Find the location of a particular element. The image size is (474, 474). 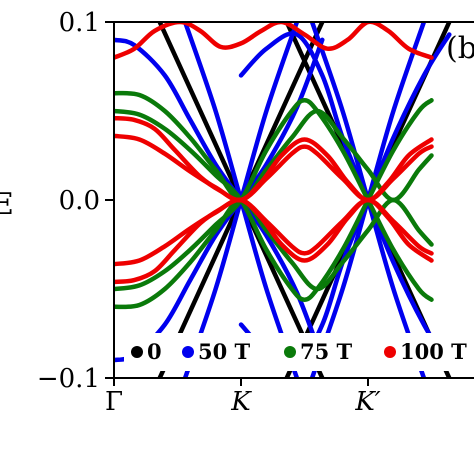

y-axis-label-text: E is located at coordinates (7, 204).